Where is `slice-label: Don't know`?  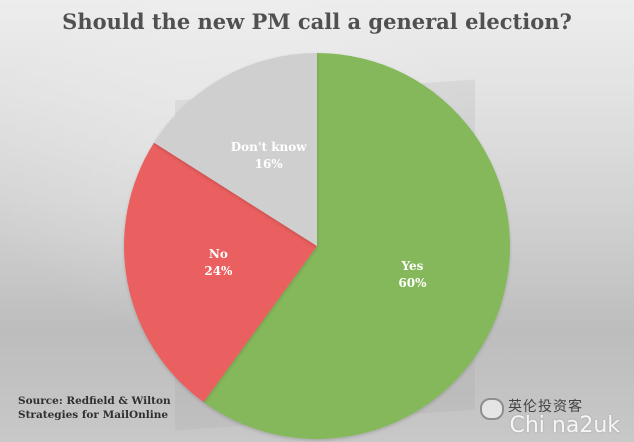 slice-label: Don't know is located at coordinates (269, 147).